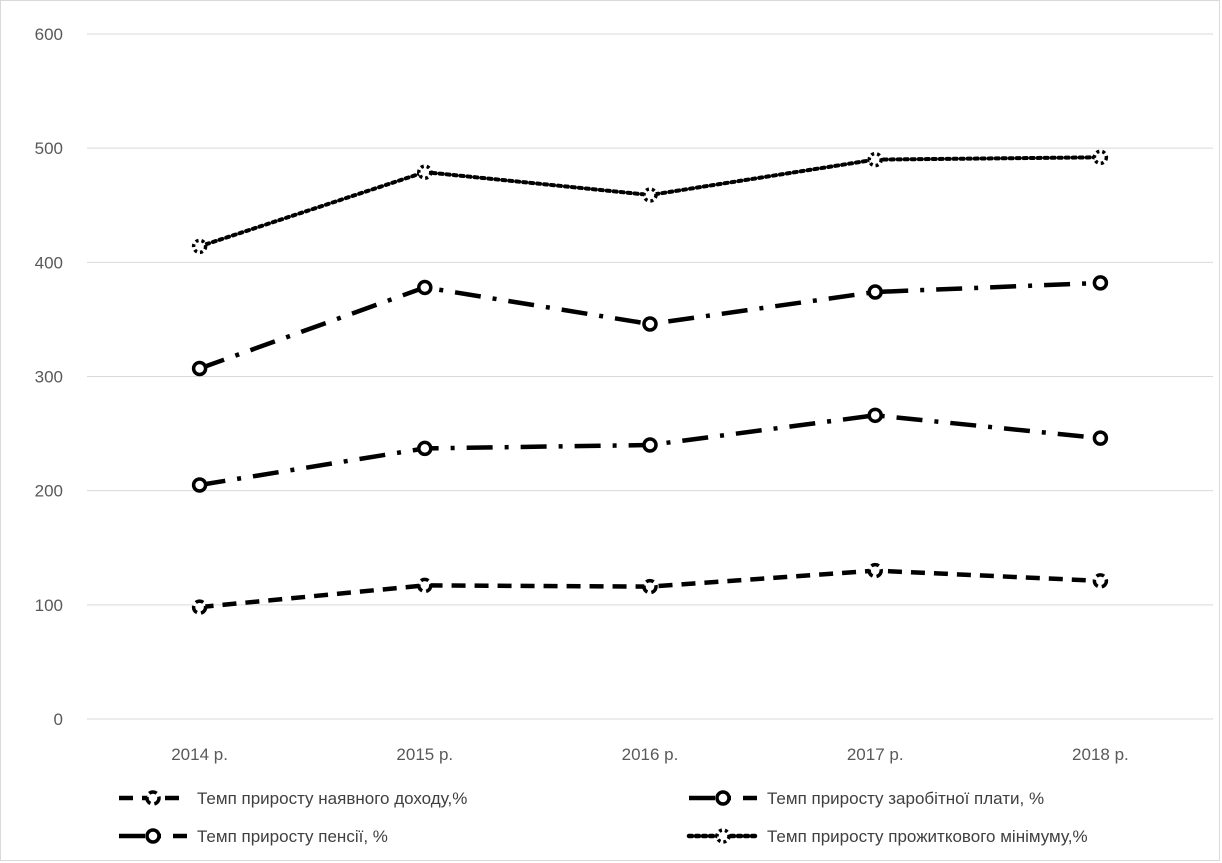 This screenshot has width=1222, height=863. Describe the element at coordinates (49, 34) in the screenshot. I see `y-tick-label-600: 600` at that location.